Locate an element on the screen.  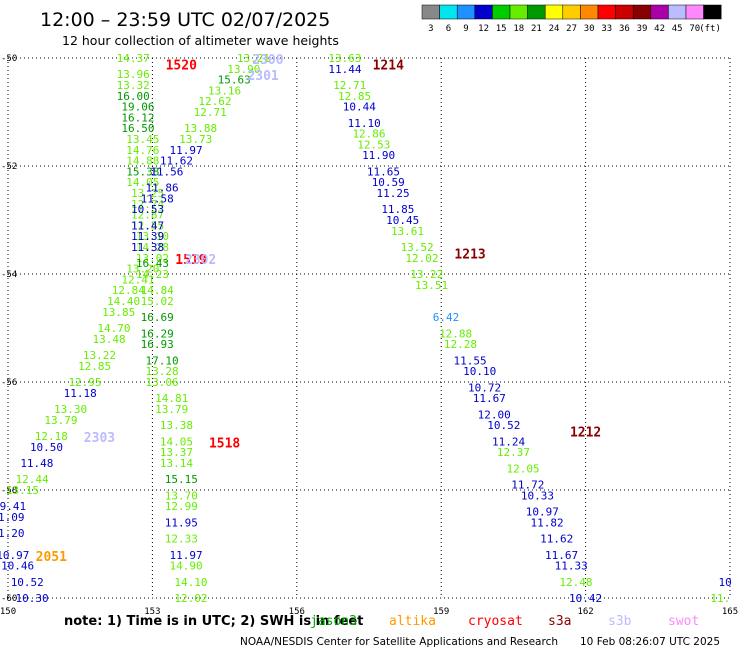
legend-label: 45 is located at coordinates (677, 29).